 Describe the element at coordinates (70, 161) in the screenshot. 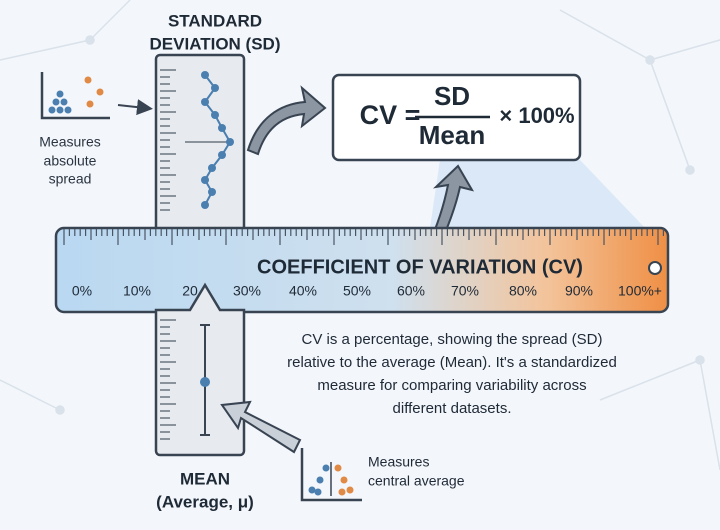

I see `sd-note: absolute` at that location.